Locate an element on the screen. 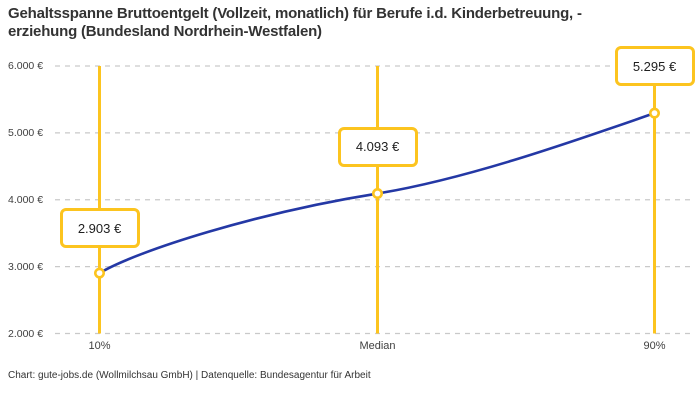 The height and width of the screenshot is (400, 700). y-axis-tick-label: 2.000 € is located at coordinates (26, 333).